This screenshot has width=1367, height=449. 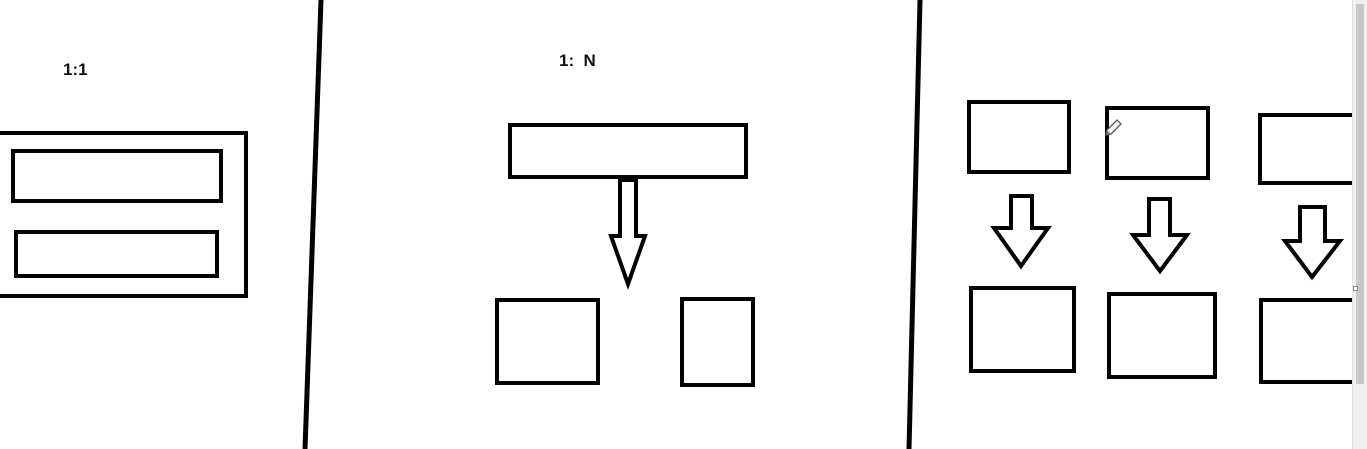 I want to click on resize-handle, so click(x=1355, y=288).